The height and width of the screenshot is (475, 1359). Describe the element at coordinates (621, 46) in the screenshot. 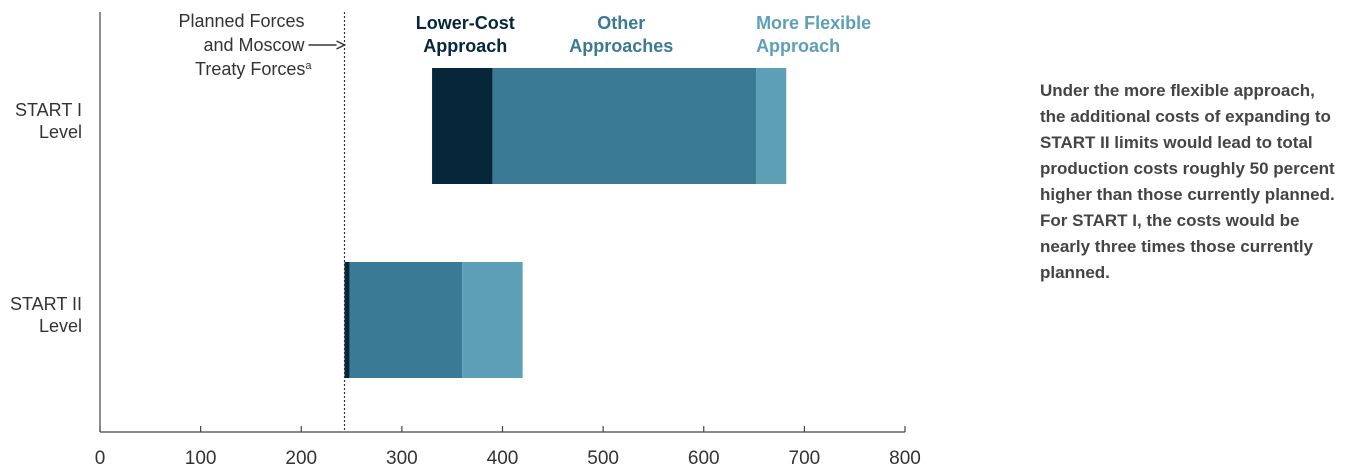

I see `legend-label-2: Approaches` at that location.